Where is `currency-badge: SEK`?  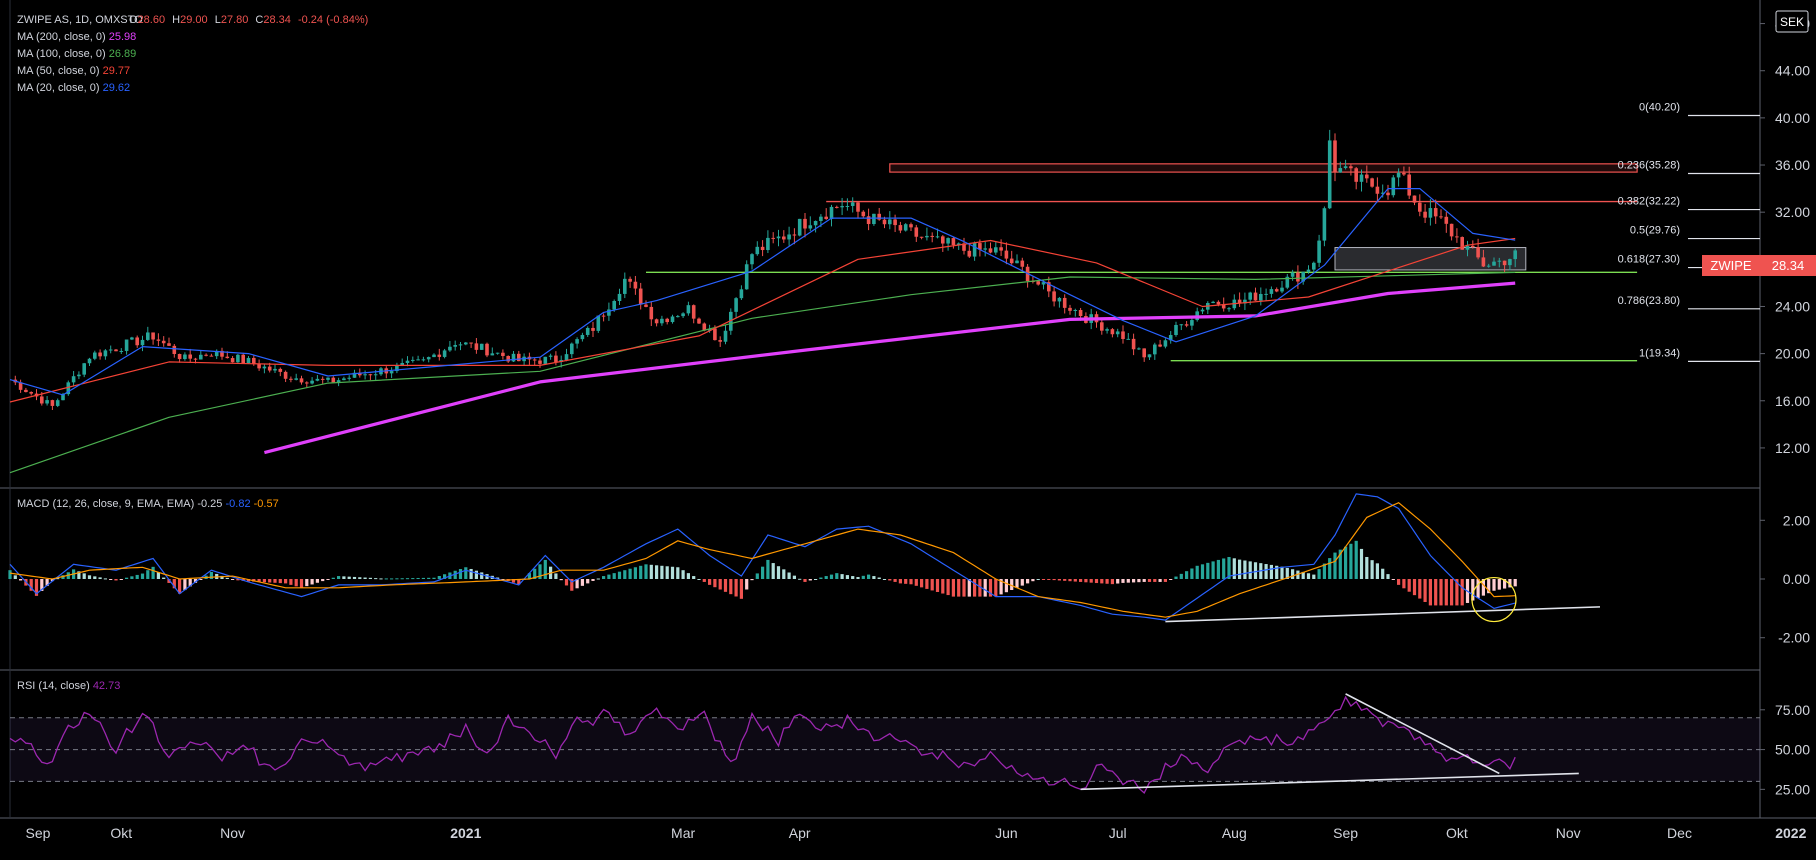 currency-badge: SEK is located at coordinates (1792, 21).